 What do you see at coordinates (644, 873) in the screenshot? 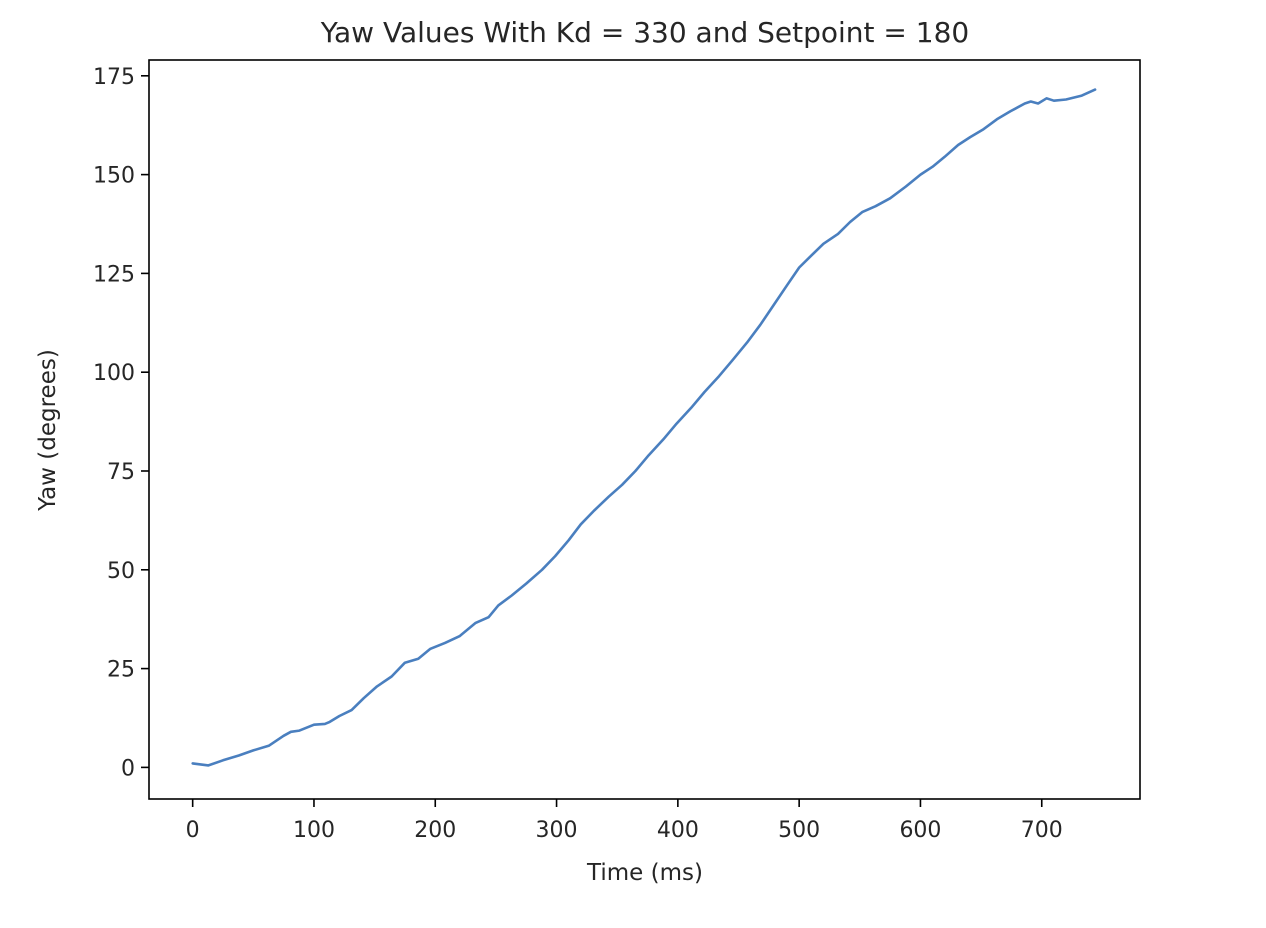
I see `x-axis-title: Time (ms)` at bounding box center [644, 873].